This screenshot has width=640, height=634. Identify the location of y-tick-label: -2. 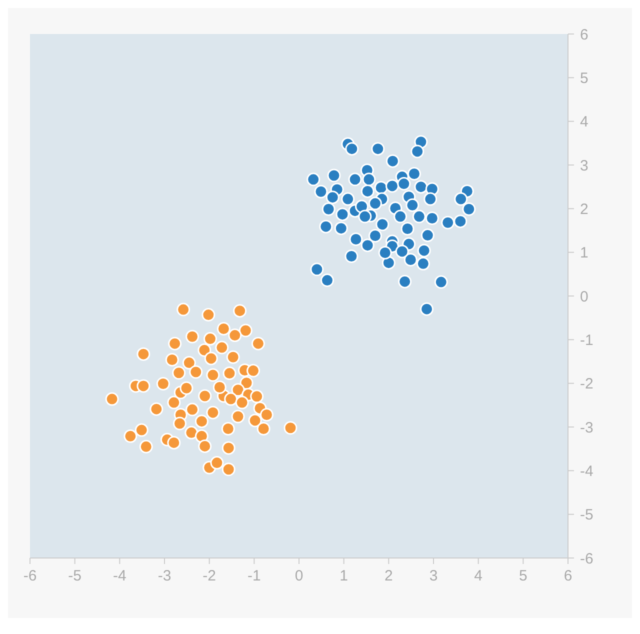
(587, 384).